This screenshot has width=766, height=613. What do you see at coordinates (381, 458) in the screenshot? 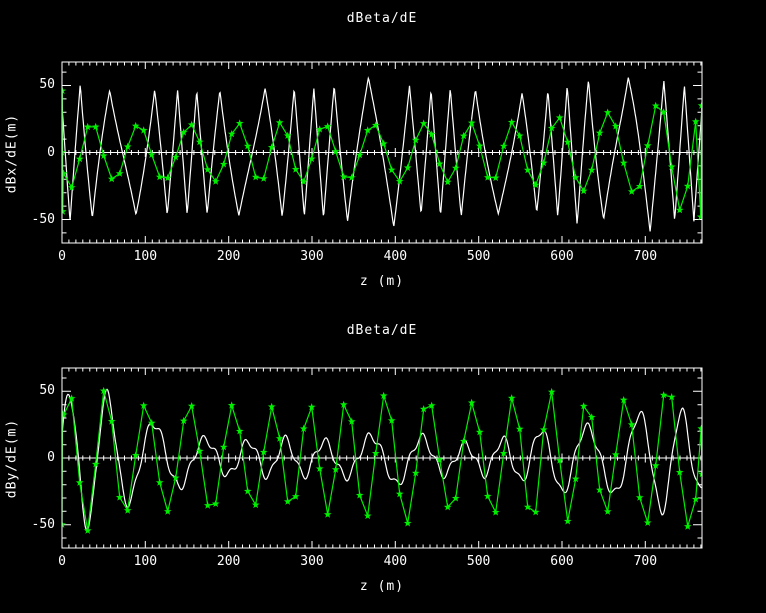
I see `zero-axis-line` at bounding box center [381, 458].